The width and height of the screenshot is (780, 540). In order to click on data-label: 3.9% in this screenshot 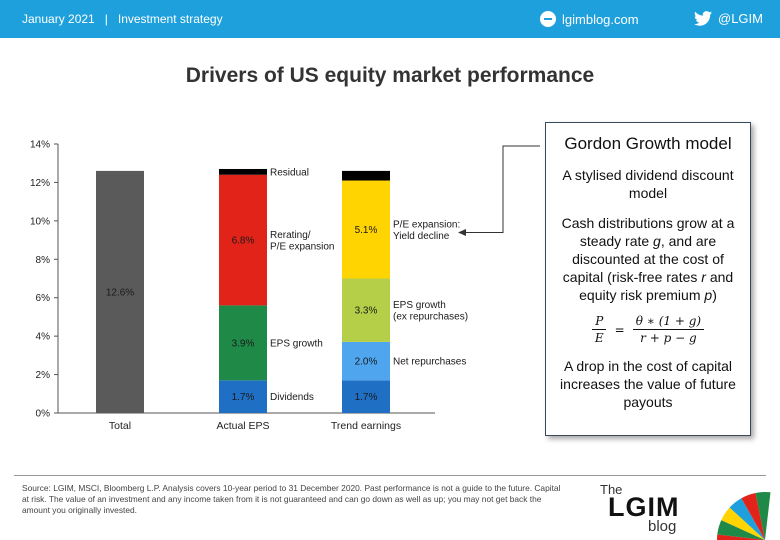, I will do `click(243, 343)`.